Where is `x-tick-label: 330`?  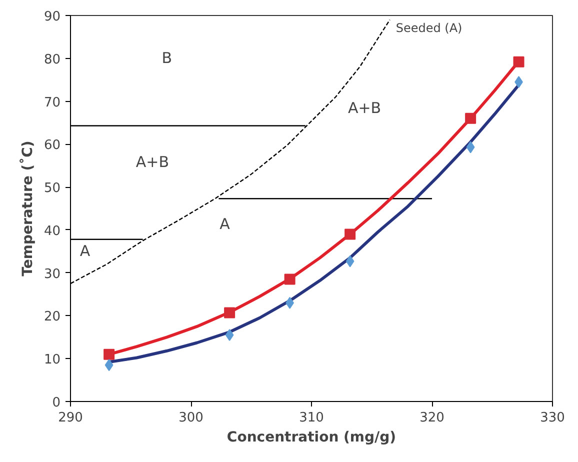
x-tick-label: 330 is located at coordinates (552, 418).